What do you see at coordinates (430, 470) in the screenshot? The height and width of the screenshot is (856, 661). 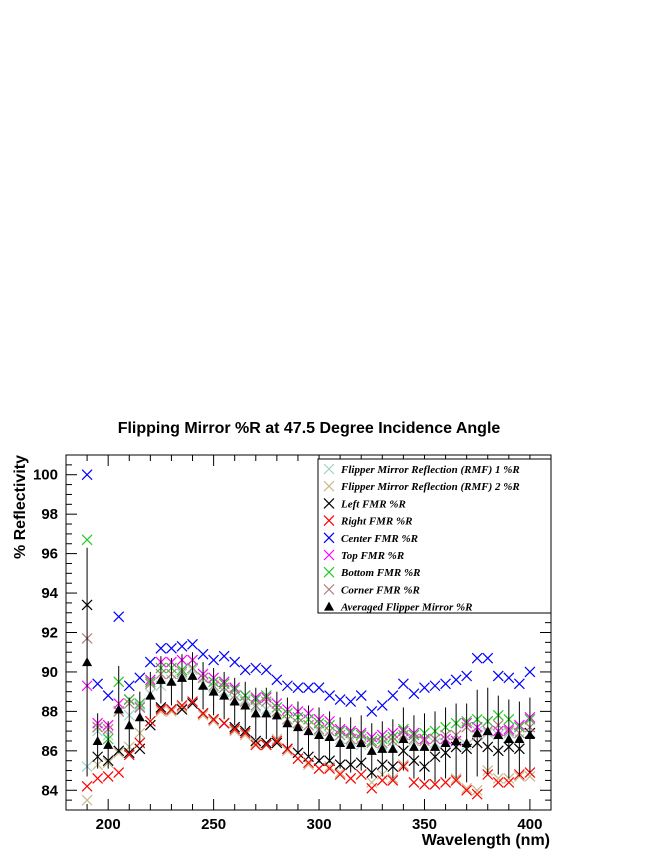 I see `legend-entry: Flipper Mirror Reflection (RMF) 1 %R` at bounding box center [430, 470].